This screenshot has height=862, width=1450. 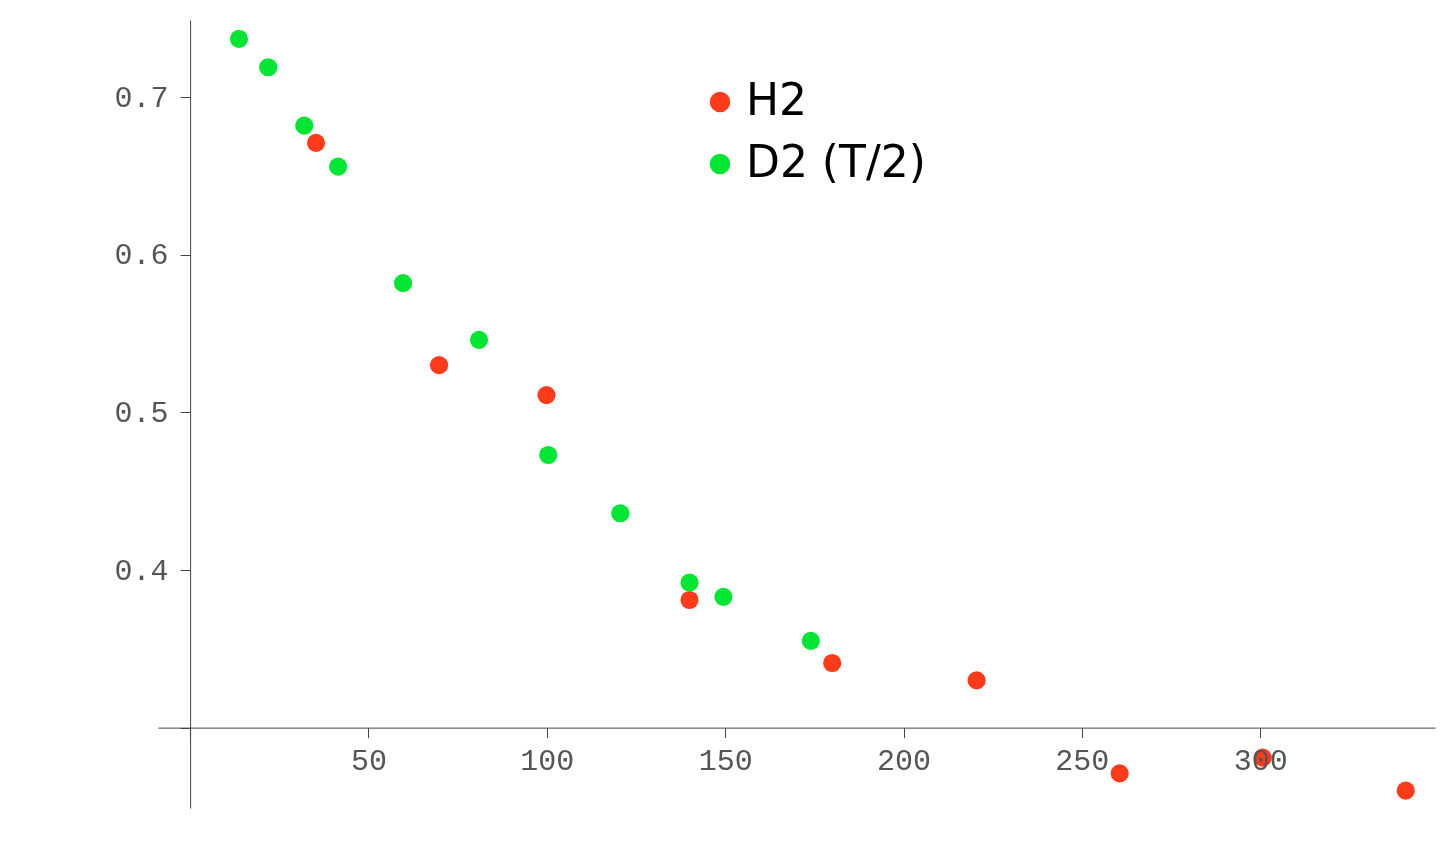 I want to click on legend-label: D2 (T/2), so click(x=836, y=161).